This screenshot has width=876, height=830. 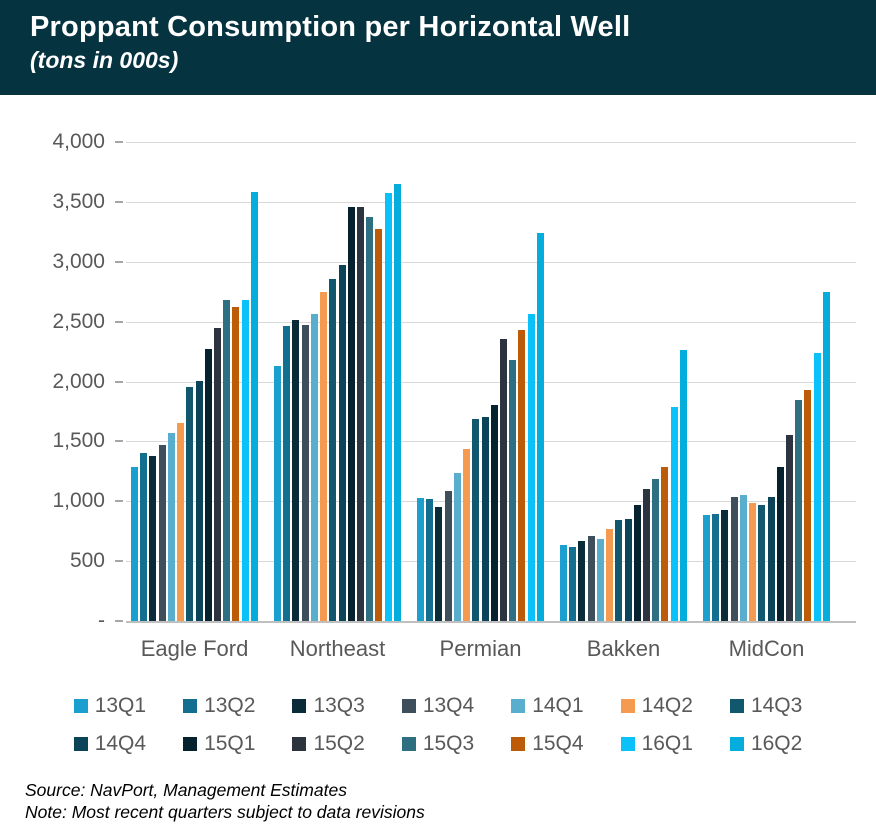 I want to click on bar-eagle-ford-15q4, so click(x=236, y=464).